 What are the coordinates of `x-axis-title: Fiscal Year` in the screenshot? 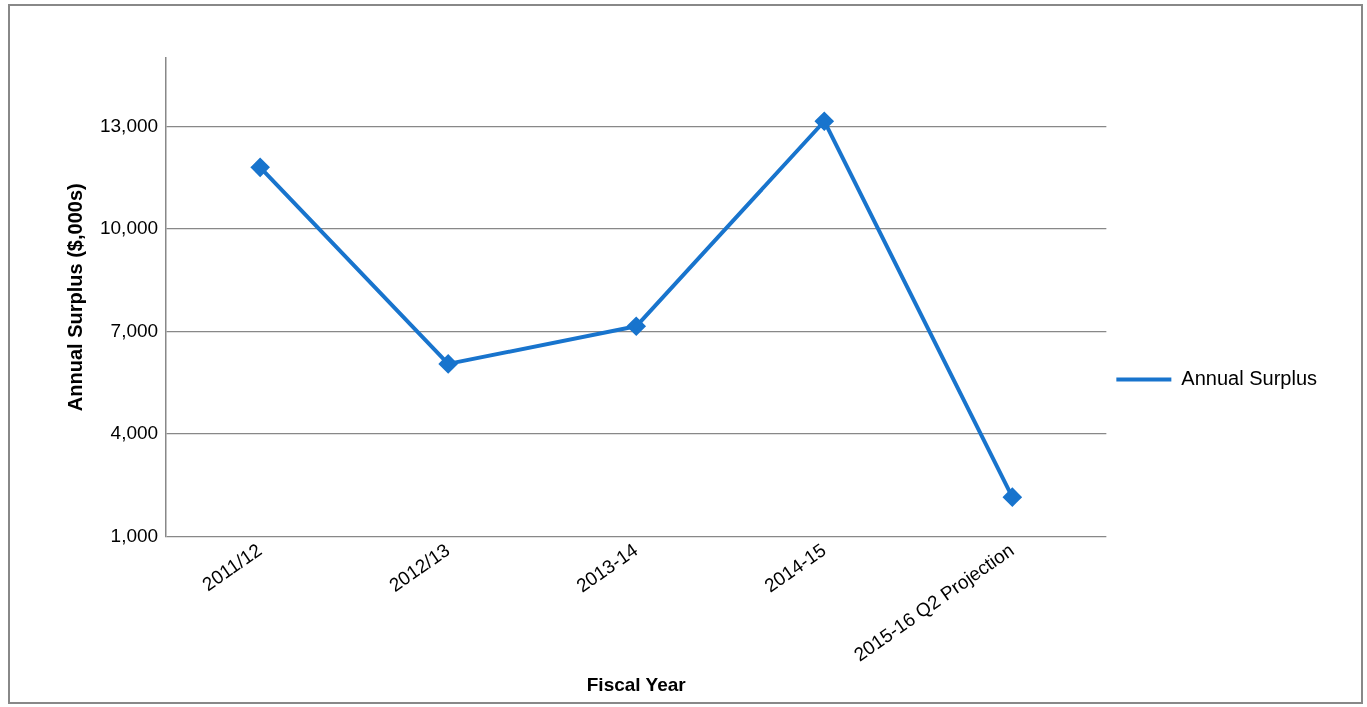 It's located at (636, 684).